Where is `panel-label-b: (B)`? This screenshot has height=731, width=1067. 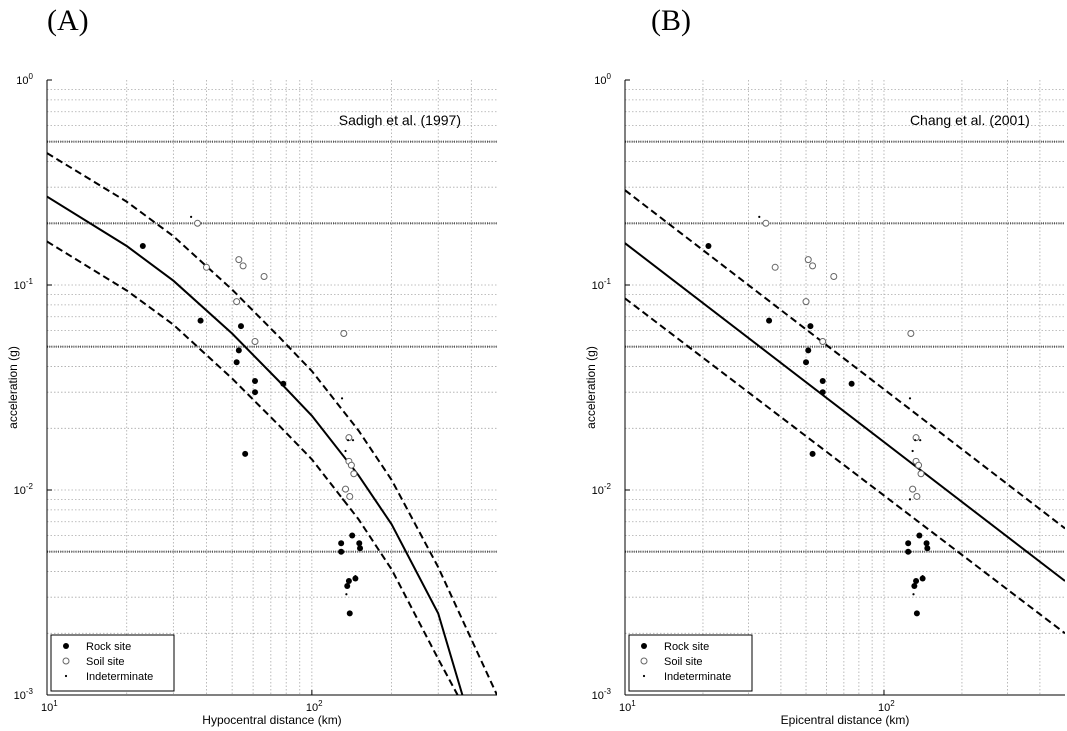
panel-label-b: (B) is located at coordinates (671, 20).